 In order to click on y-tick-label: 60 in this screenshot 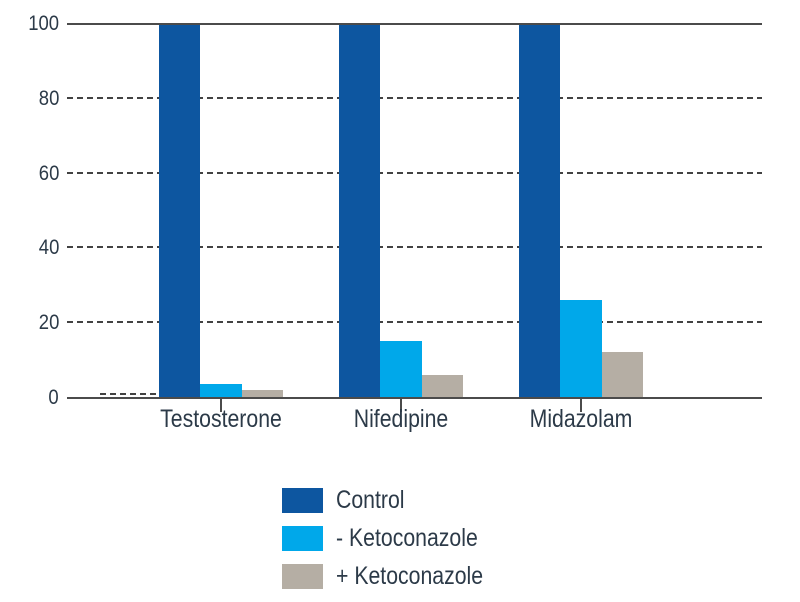, I will do `click(48, 173)`.